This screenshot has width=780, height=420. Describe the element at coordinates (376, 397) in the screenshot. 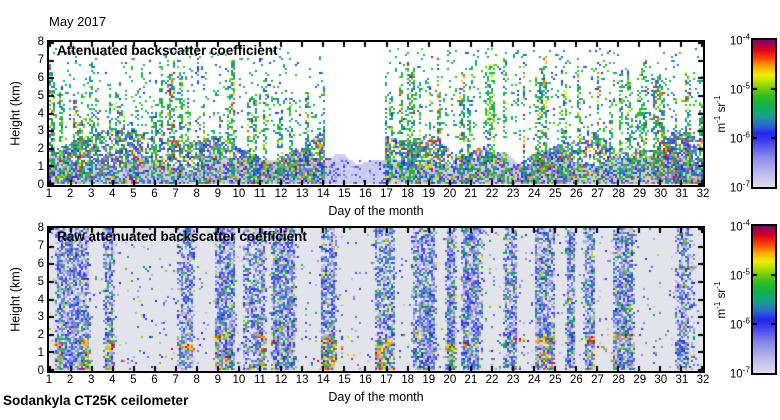

I see `x-axis-label-raw: Day of the month` at that location.